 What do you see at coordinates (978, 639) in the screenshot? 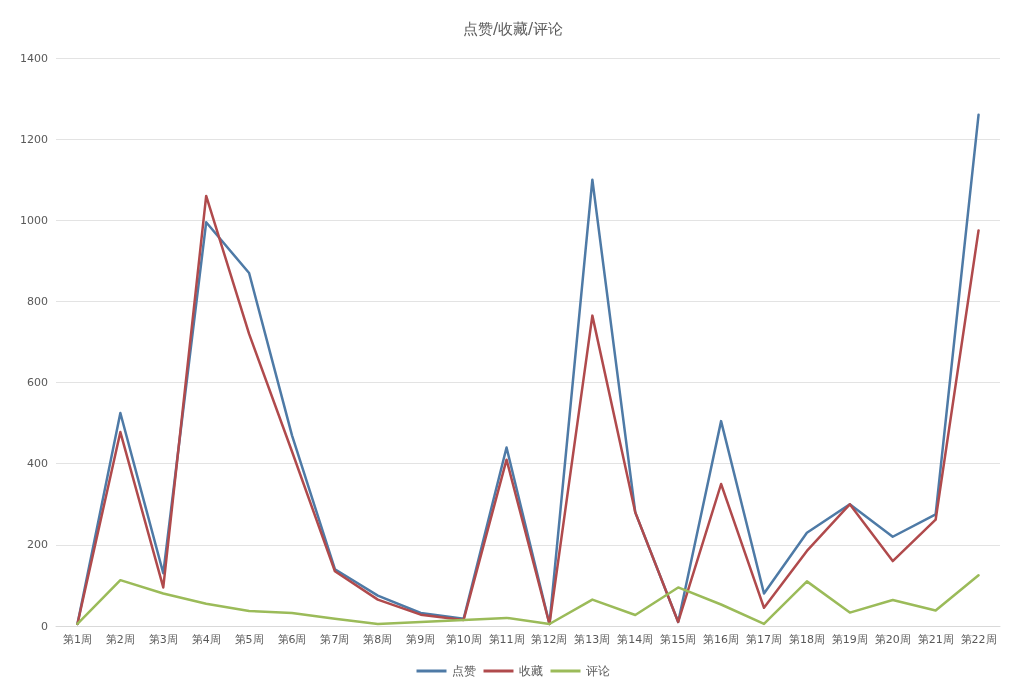
I see `x-tick-label: 第22周` at bounding box center [978, 639].